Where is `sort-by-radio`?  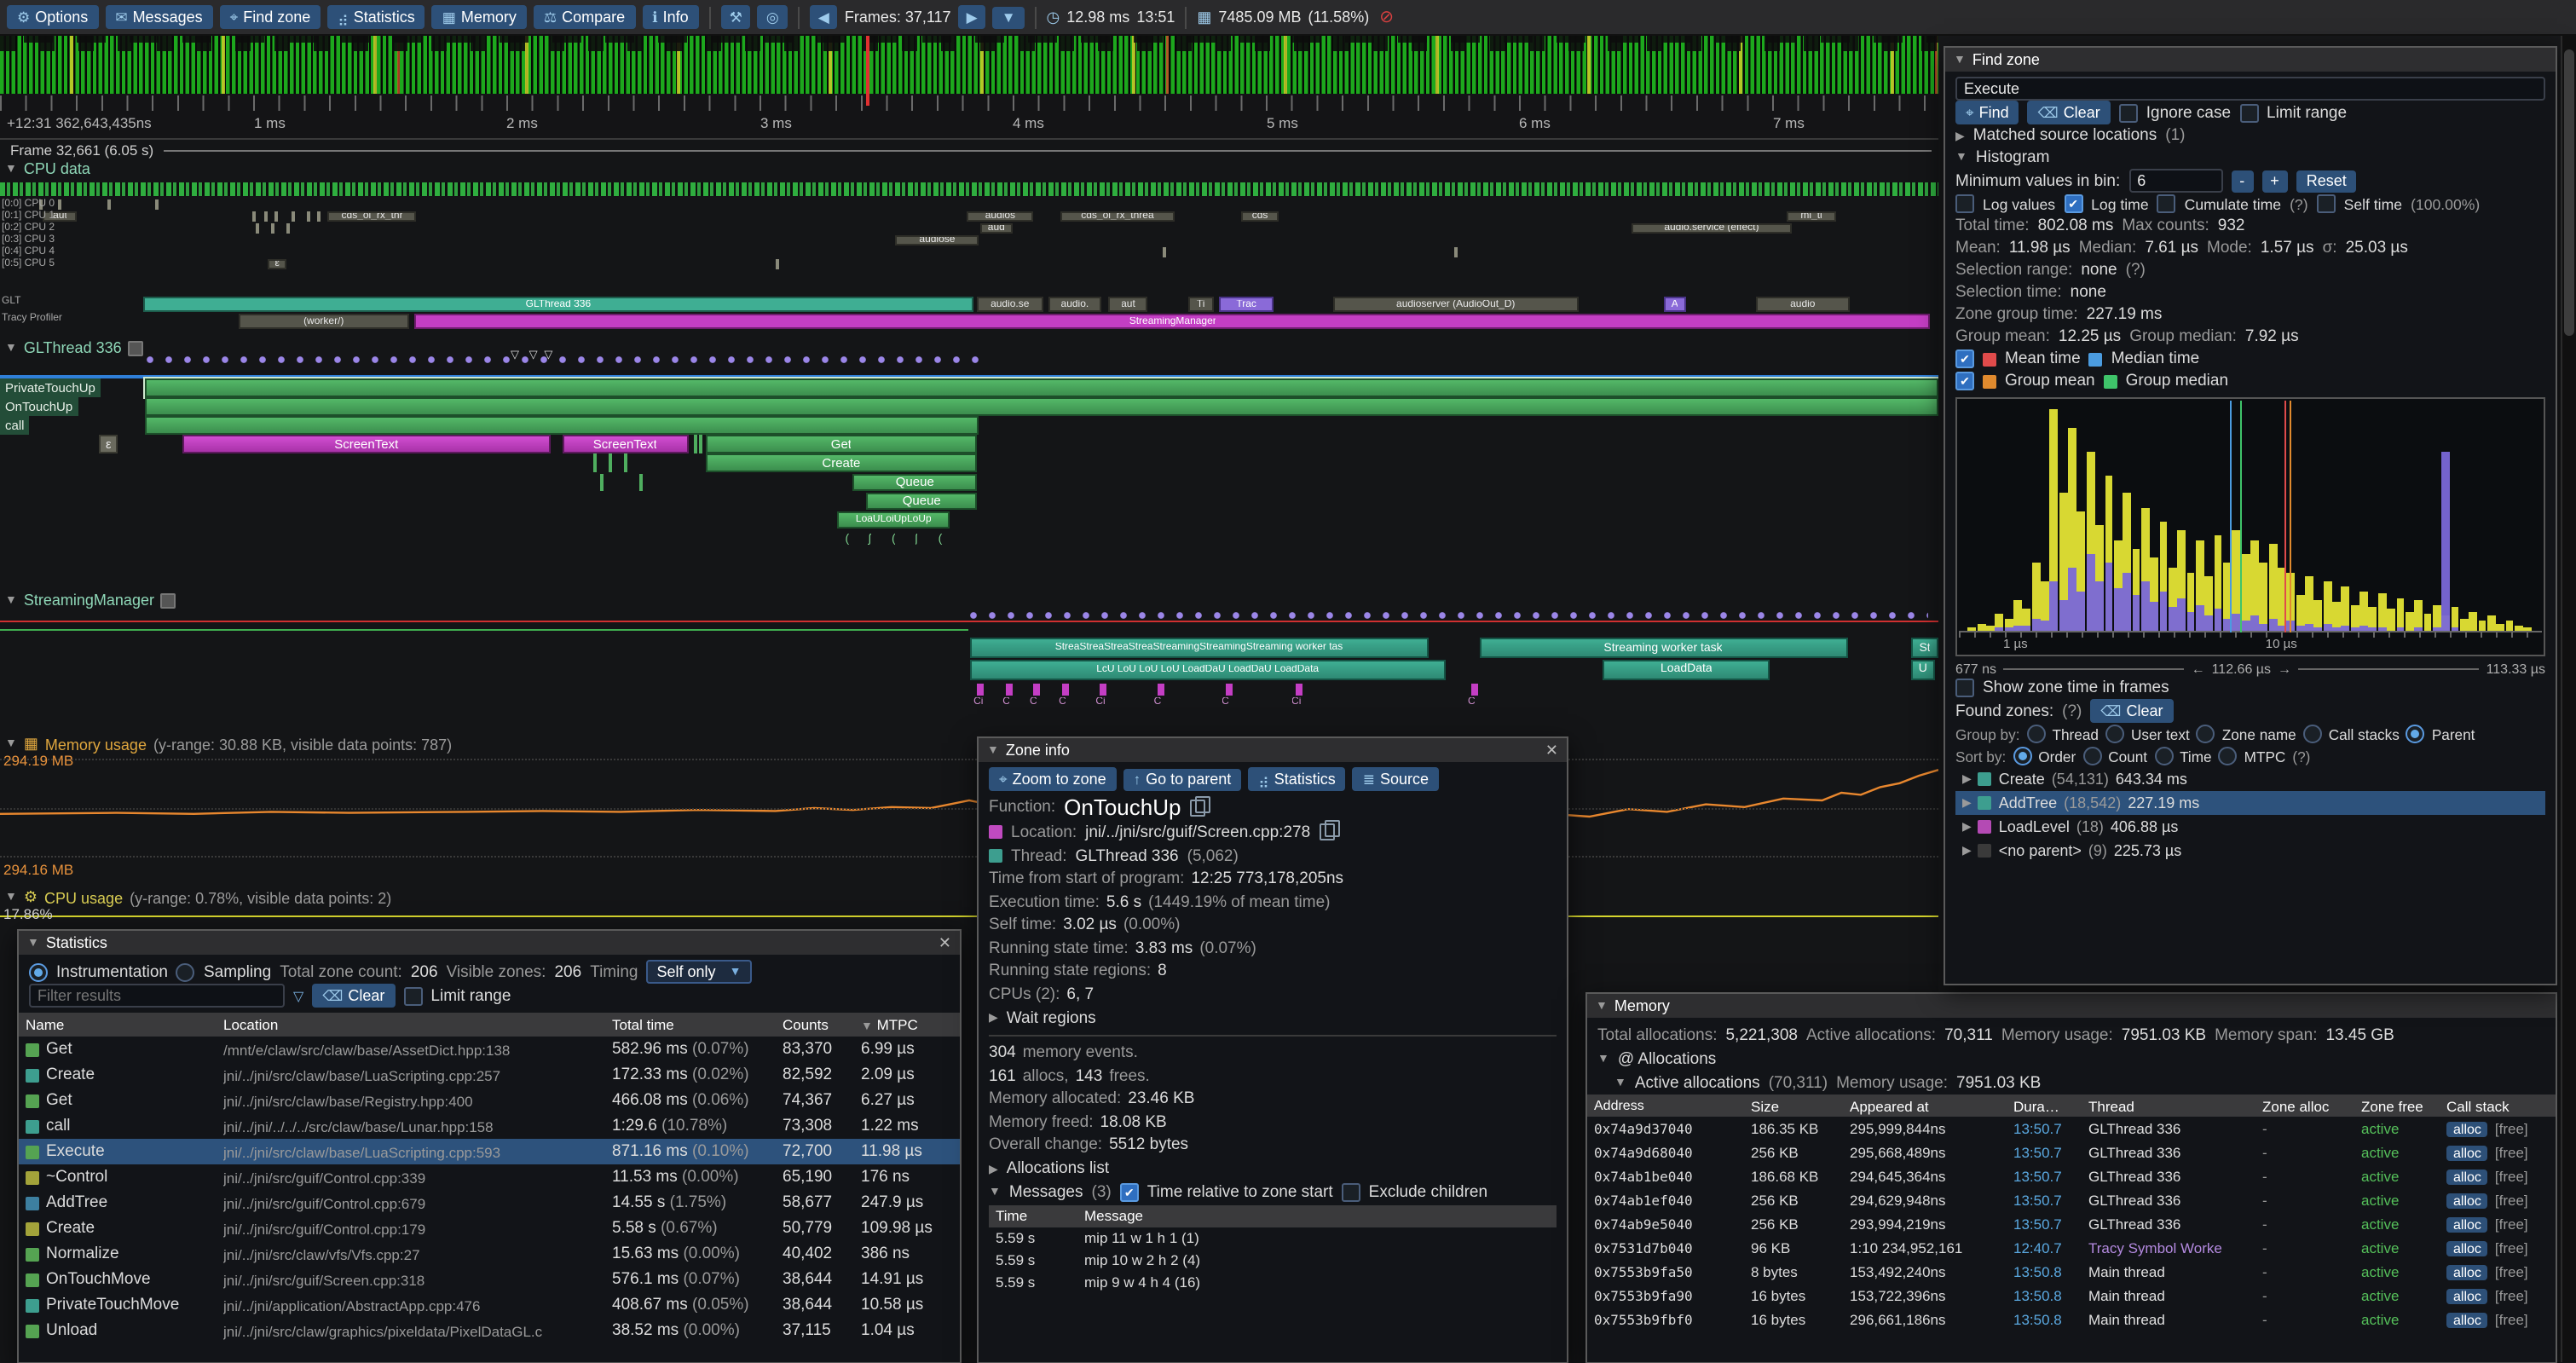
sort-by-radio is located at coordinates (2022, 756).